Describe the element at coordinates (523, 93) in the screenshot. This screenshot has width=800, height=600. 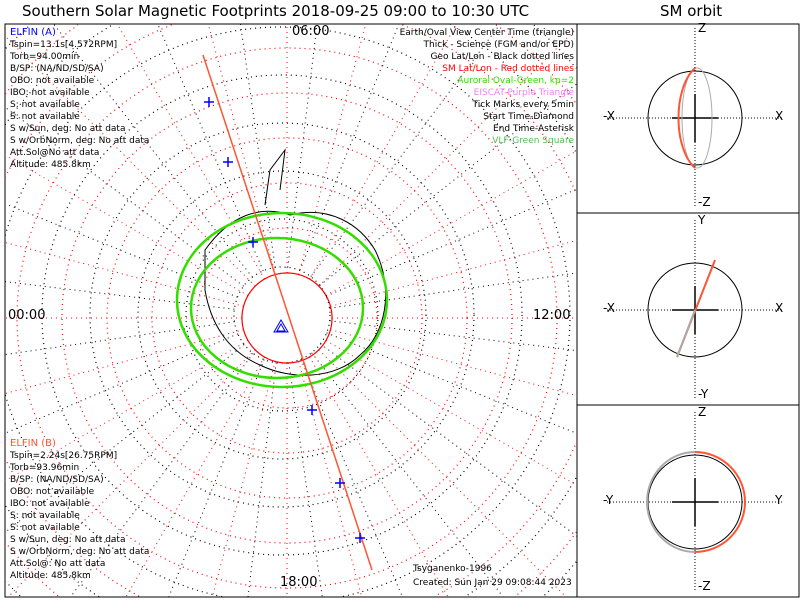
I see `legend-item: EISCAT-Purple Triangle` at that location.